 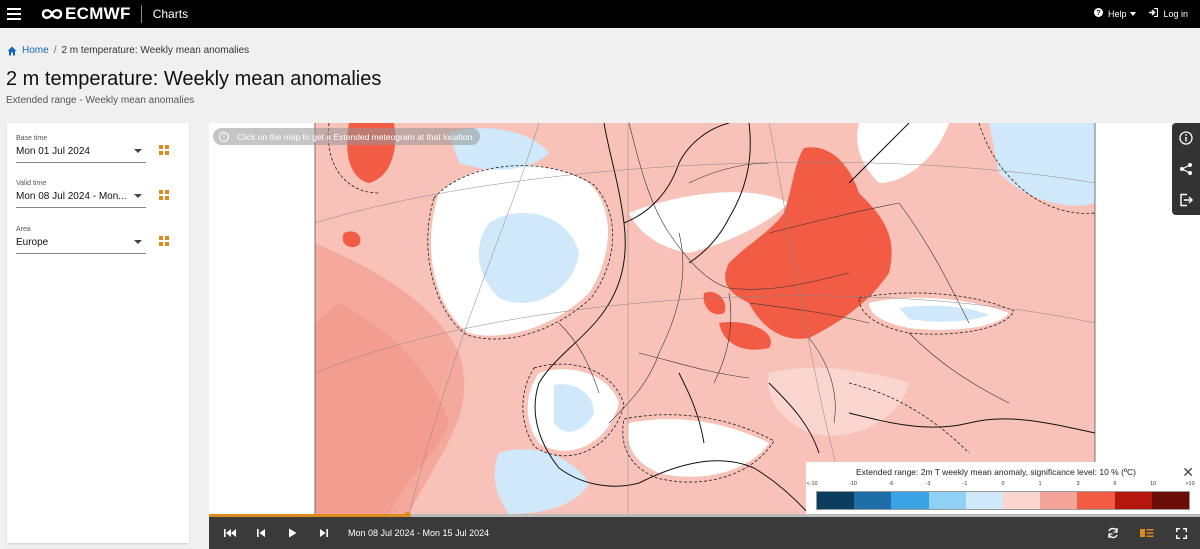 I want to click on share-icon, so click(x=1186, y=169).